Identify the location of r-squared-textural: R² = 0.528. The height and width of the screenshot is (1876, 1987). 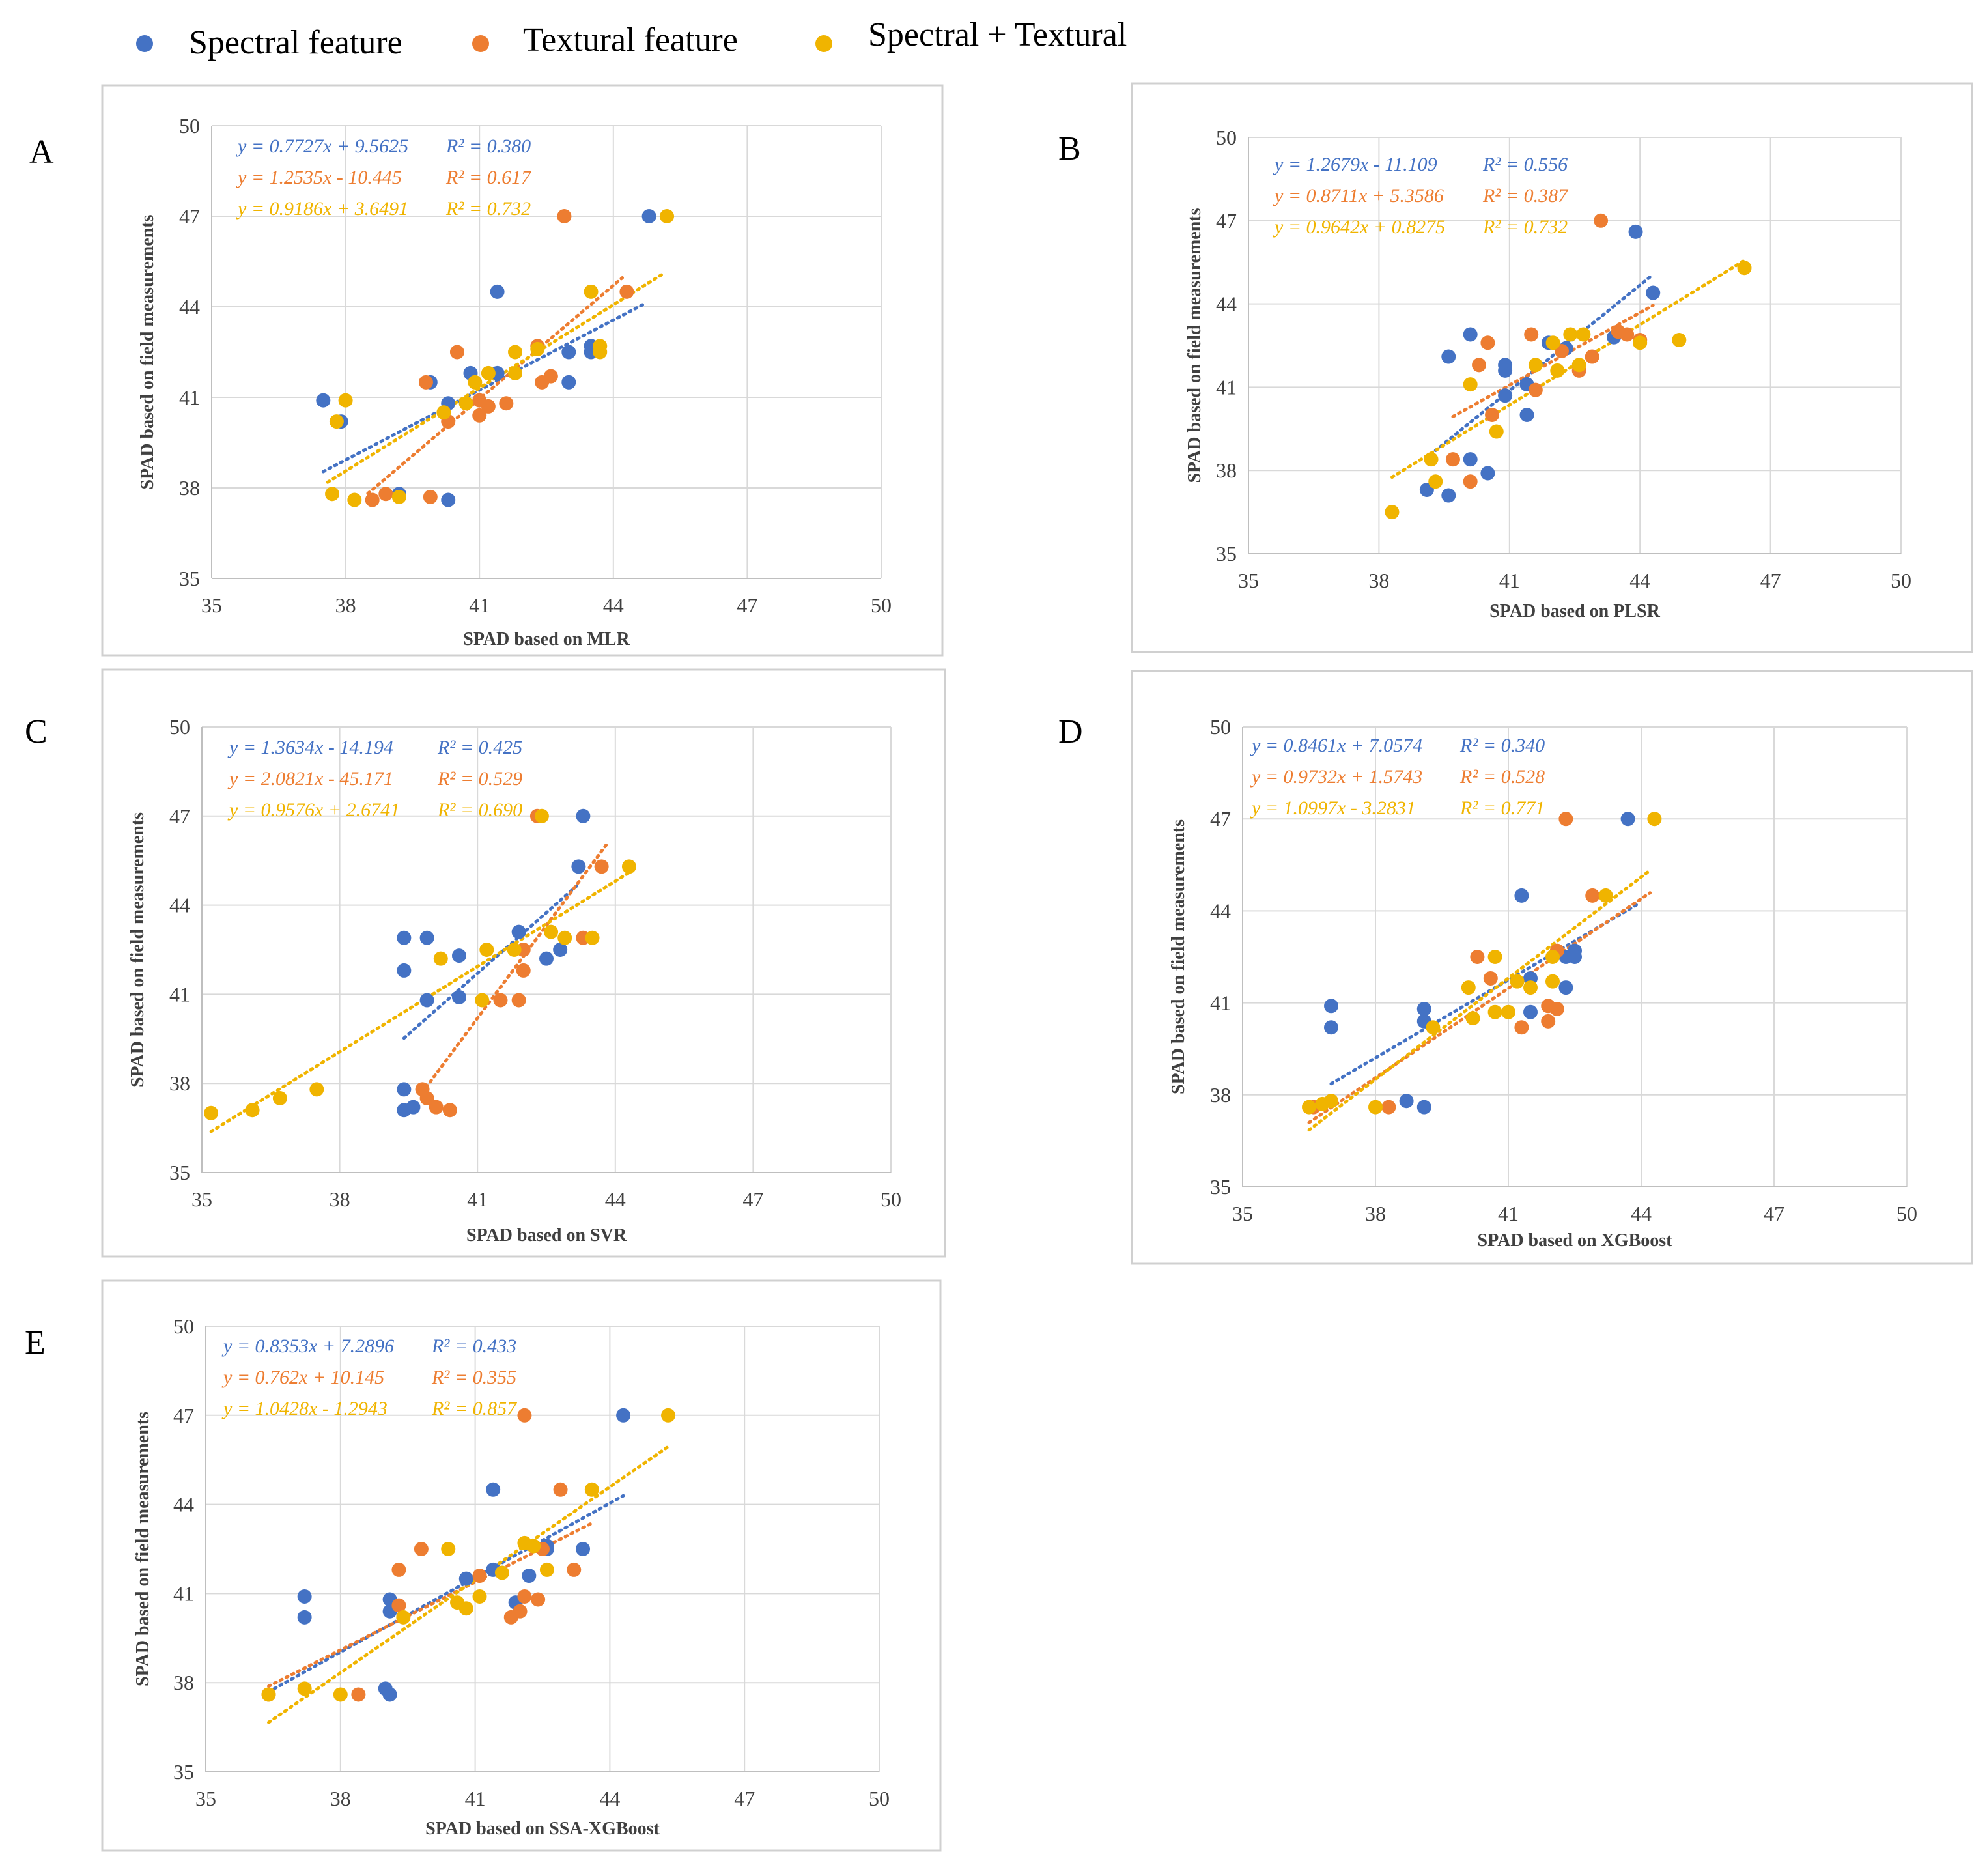
(1502, 777).